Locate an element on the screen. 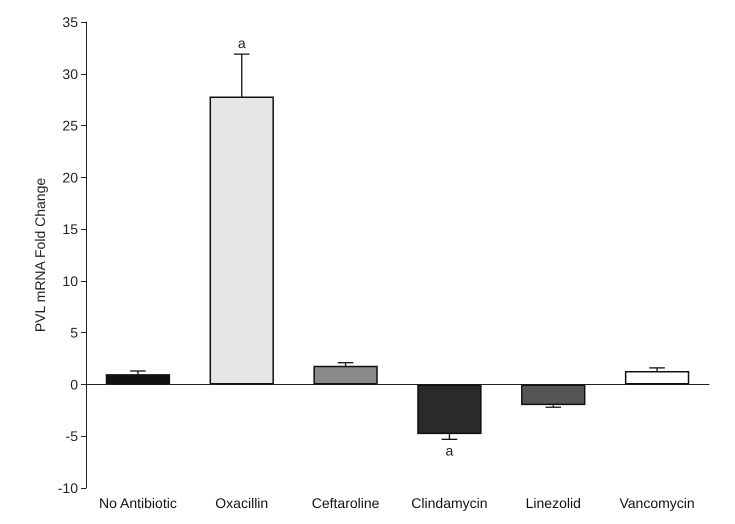  y-tick-label: 25 is located at coordinates (70, 126).